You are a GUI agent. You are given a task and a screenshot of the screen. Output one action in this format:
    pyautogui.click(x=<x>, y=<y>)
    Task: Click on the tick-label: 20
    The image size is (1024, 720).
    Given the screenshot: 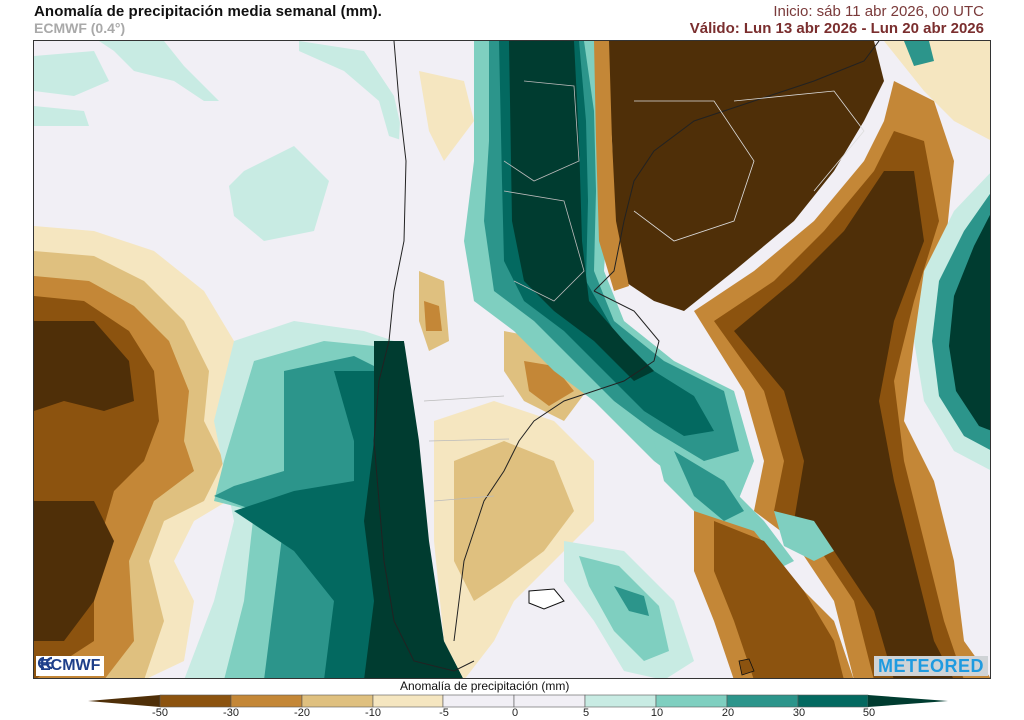 What is the action you would take?
    pyautogui.click(x=728, y=713)
    